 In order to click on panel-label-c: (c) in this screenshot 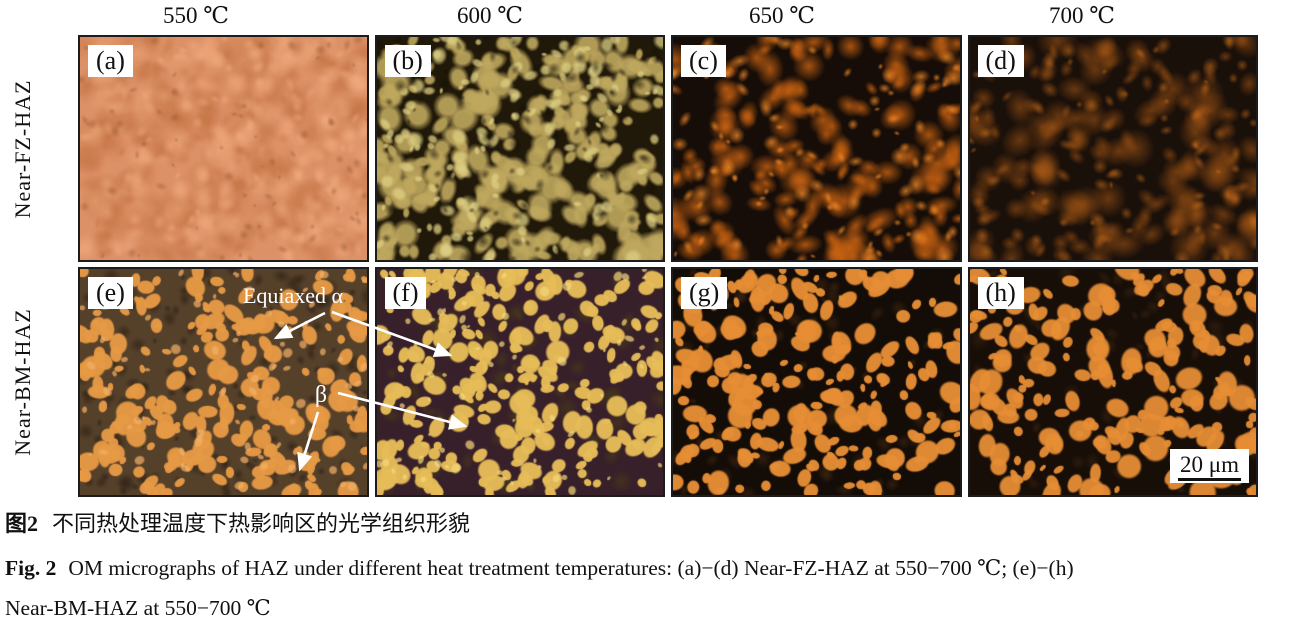, I will do `click(703, 61)`.